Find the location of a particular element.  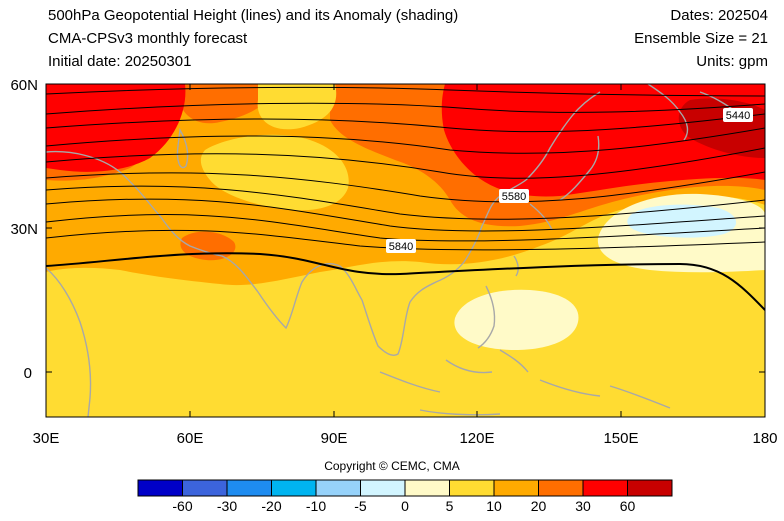

lon-label-90e: 90E is located at coordinates (334, 438).